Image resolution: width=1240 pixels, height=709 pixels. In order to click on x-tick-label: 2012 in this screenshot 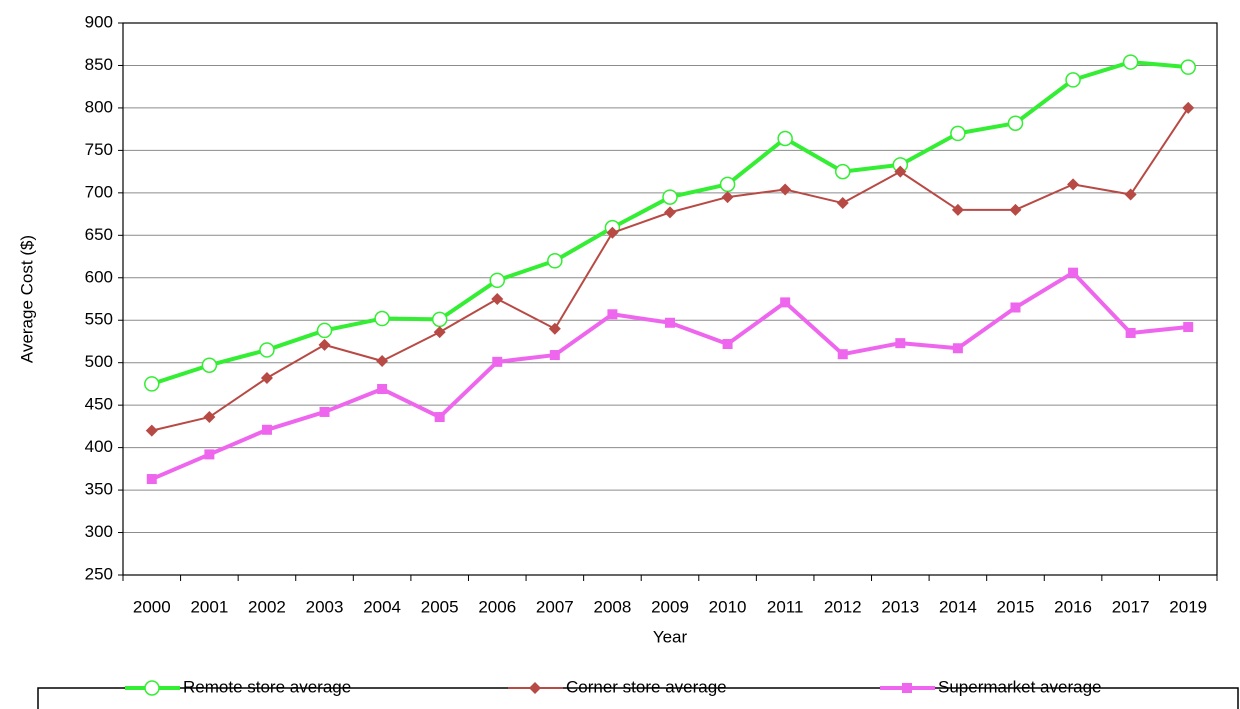, I will do `click(843, 606)`.